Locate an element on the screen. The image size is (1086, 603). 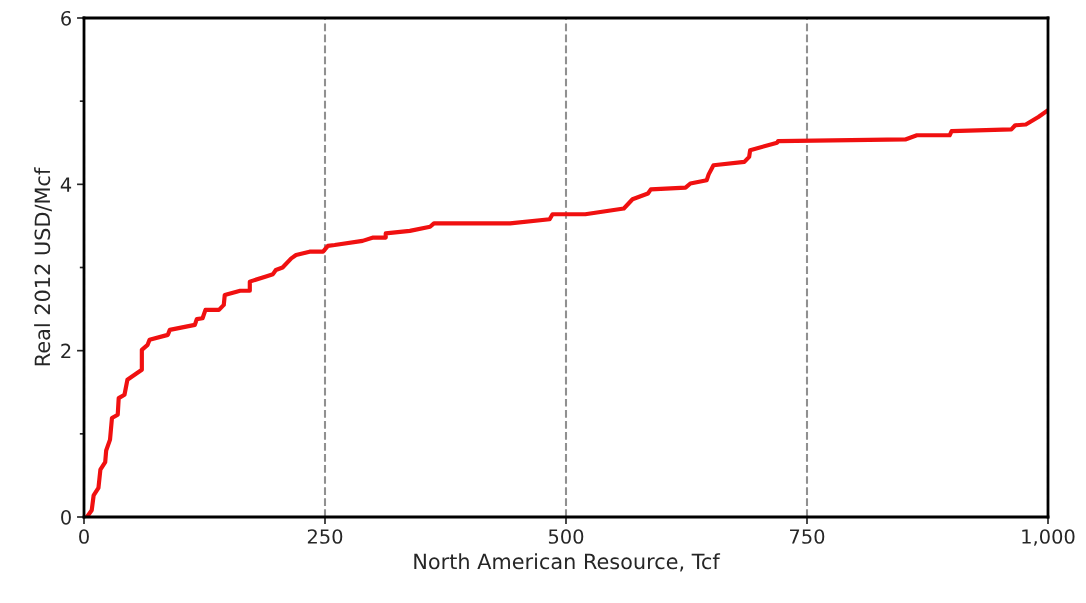
x-tick-label: 250 is located at coordinates (325, 536).